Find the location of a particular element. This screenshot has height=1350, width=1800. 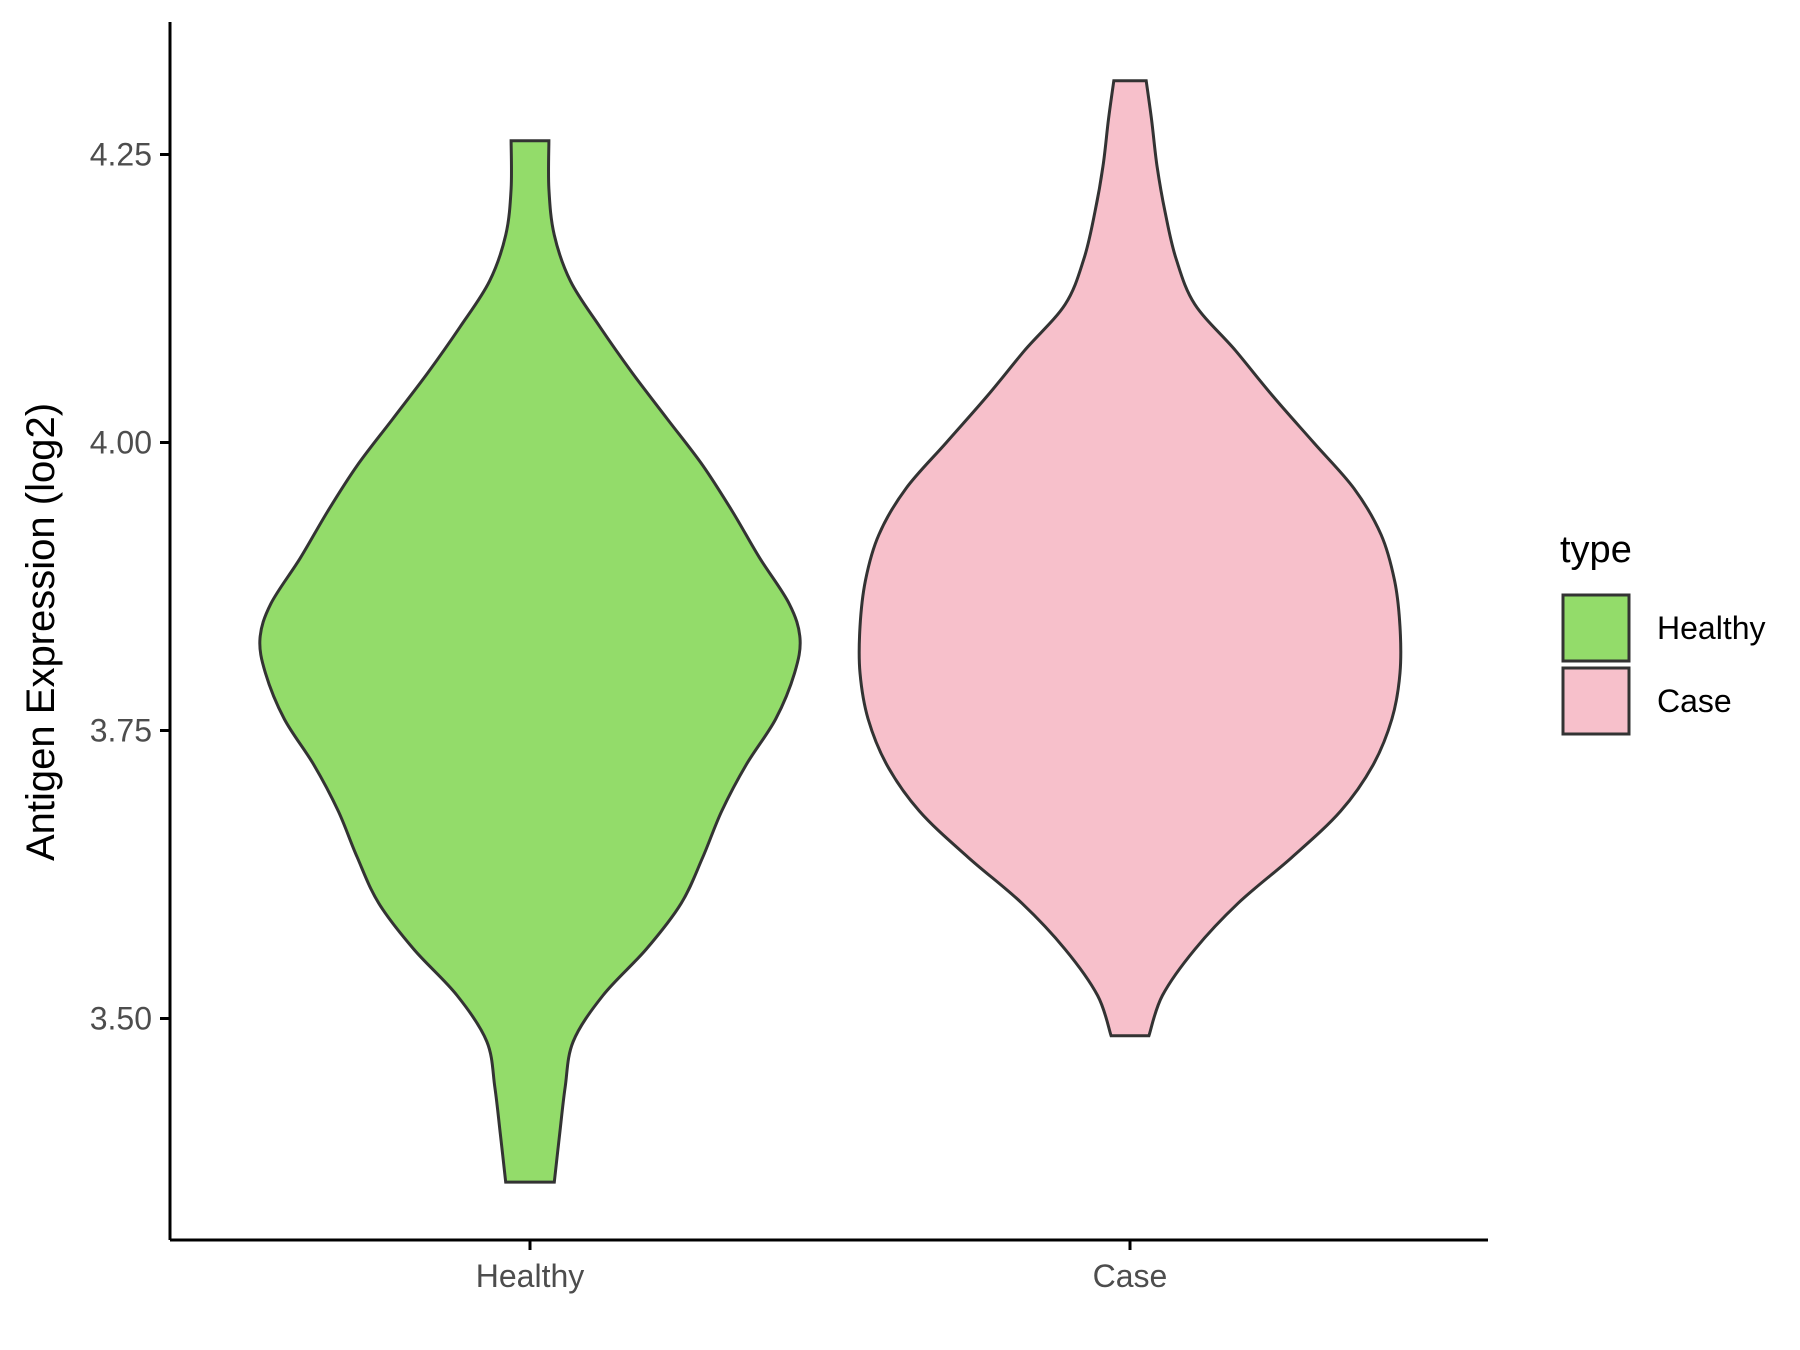

legend-label: Case is located at coordinates (1694, 701).